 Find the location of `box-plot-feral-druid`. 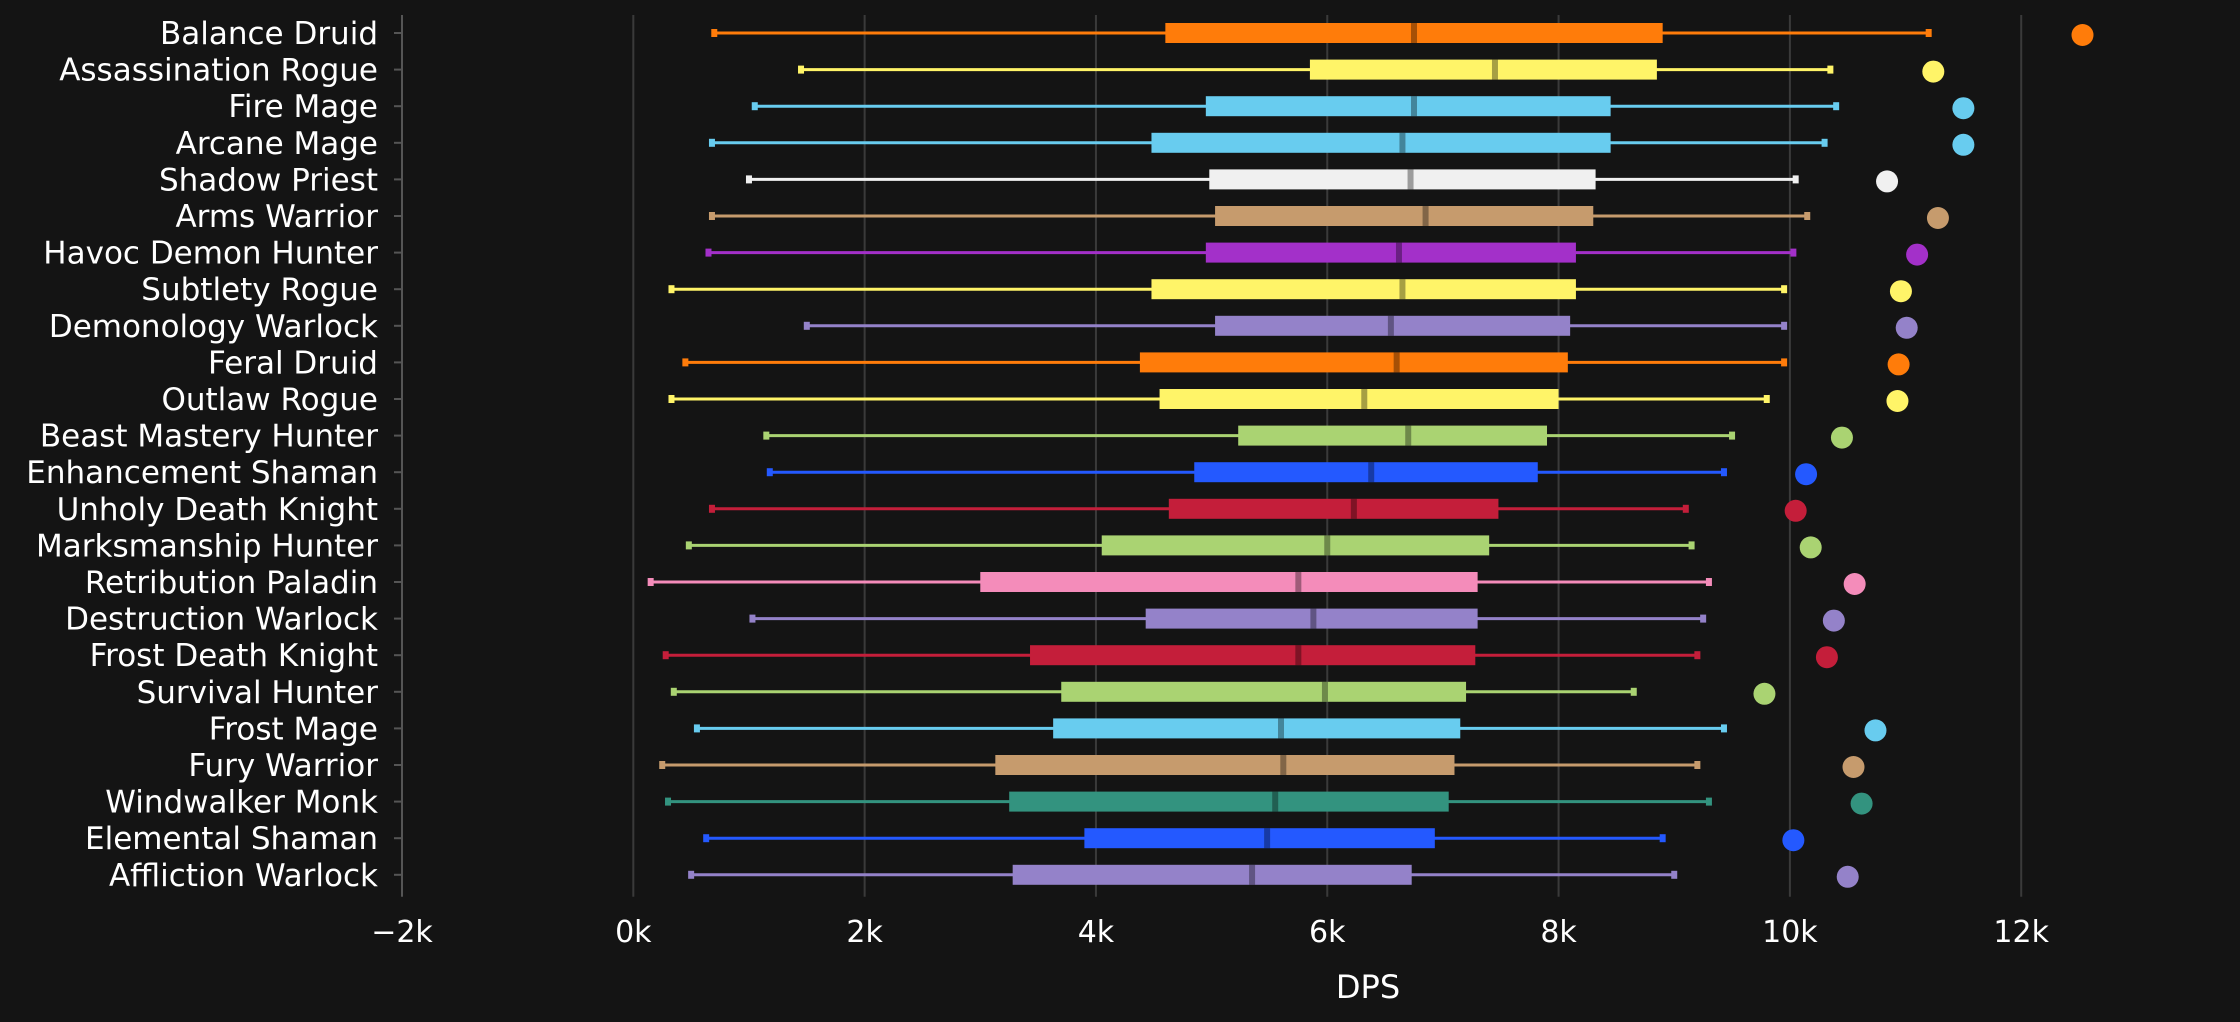

box-plot-feral-druid is located at coordinates (1296, 364).